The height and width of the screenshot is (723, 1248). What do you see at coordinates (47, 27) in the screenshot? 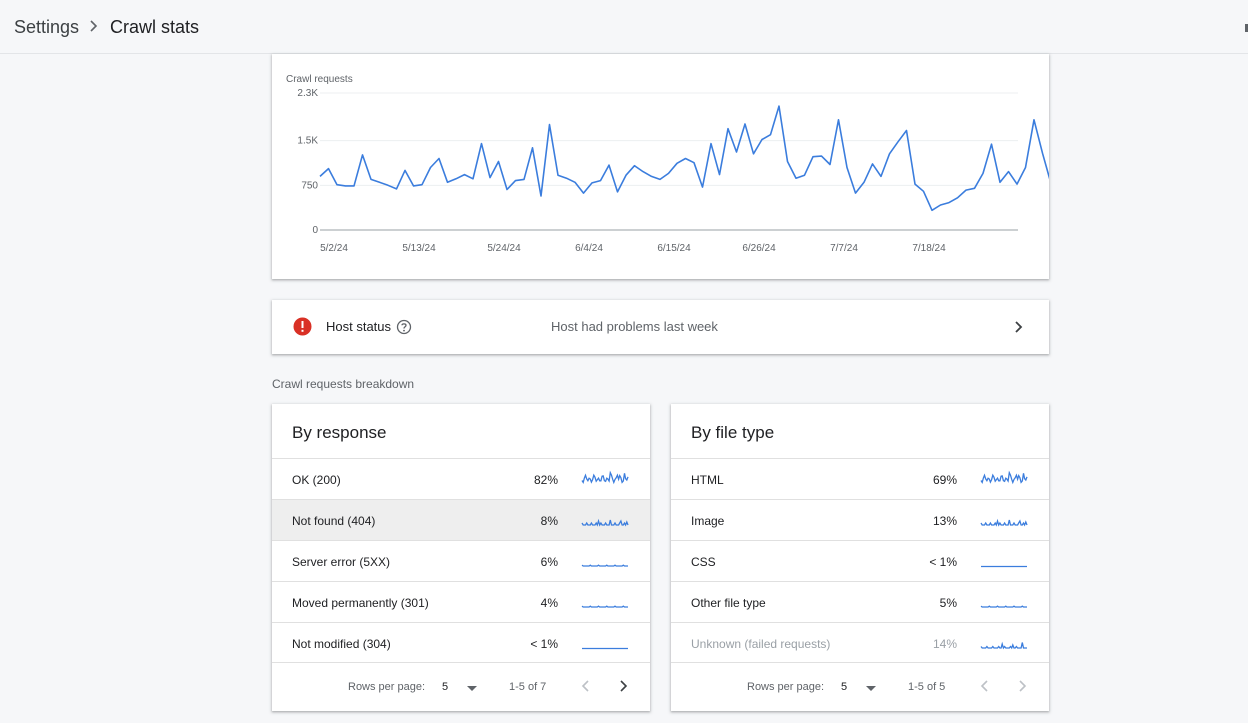
I see `breadcrumb-settings: Settings` at bounding box center [47, 27].